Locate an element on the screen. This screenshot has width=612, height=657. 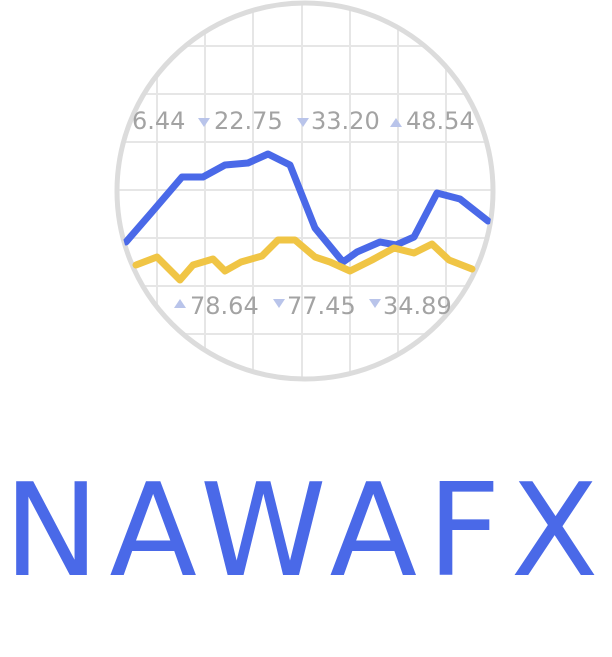
ticker-top-1: 6.44 is located at coordinates (158, 121).